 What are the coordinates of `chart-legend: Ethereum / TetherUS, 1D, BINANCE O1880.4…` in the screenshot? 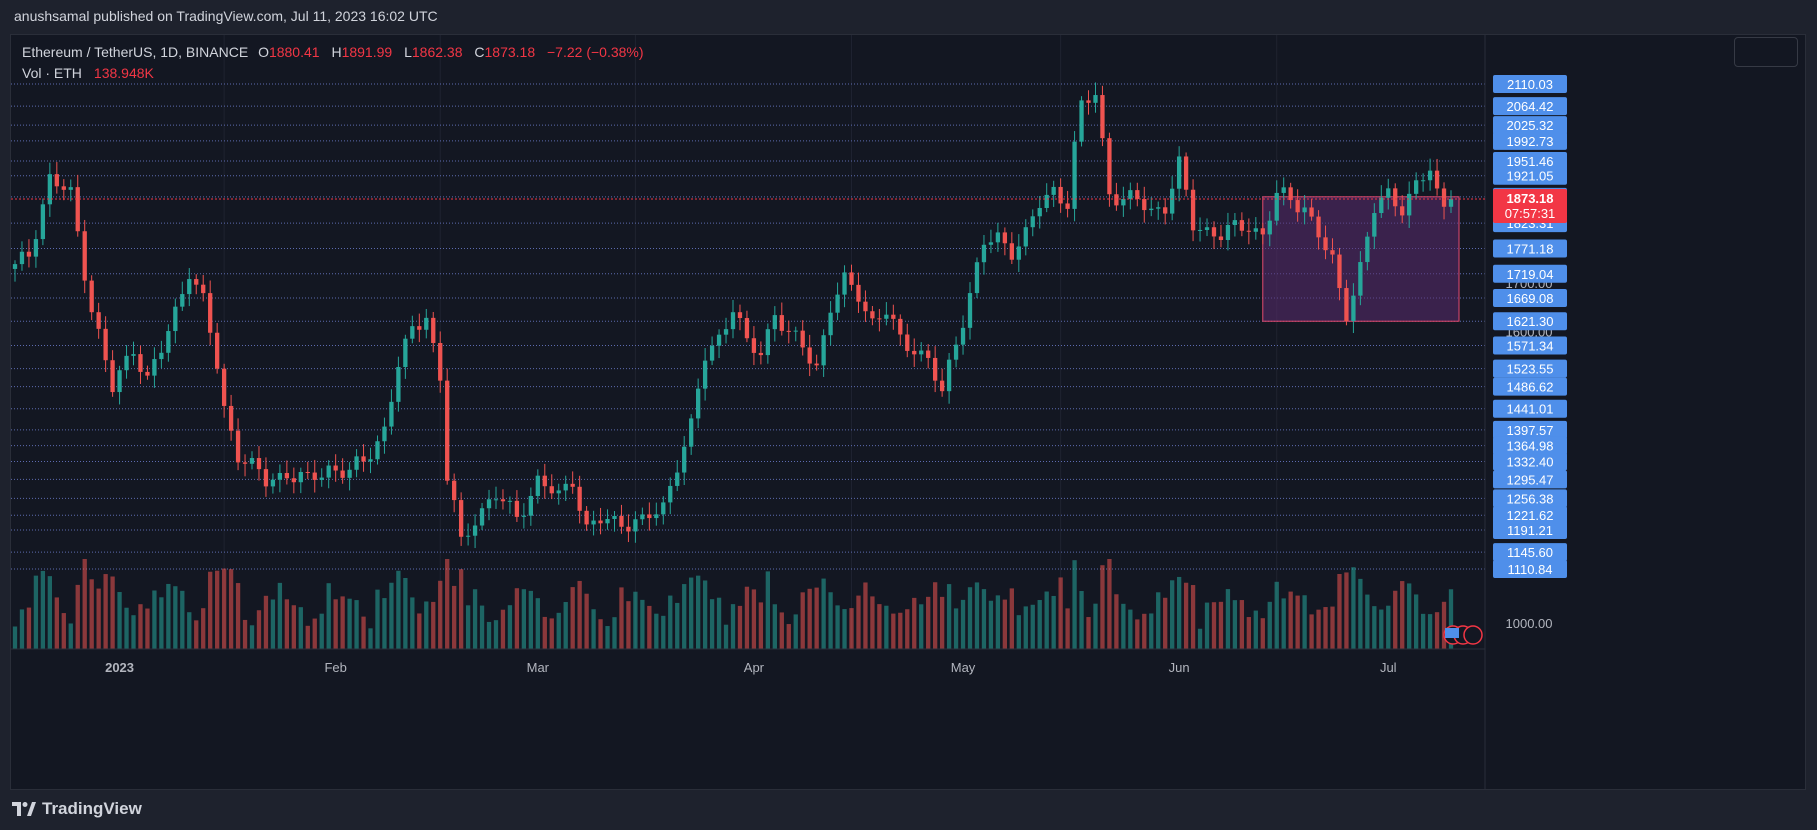 It's located at (337, 63).